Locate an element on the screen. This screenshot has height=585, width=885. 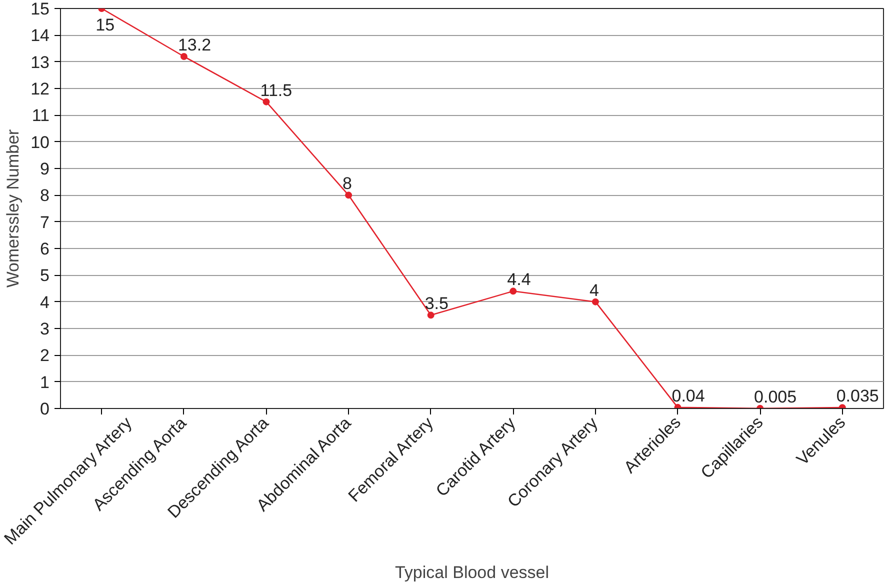
y-tick-label: 12 is located at coordinates (40, 89).